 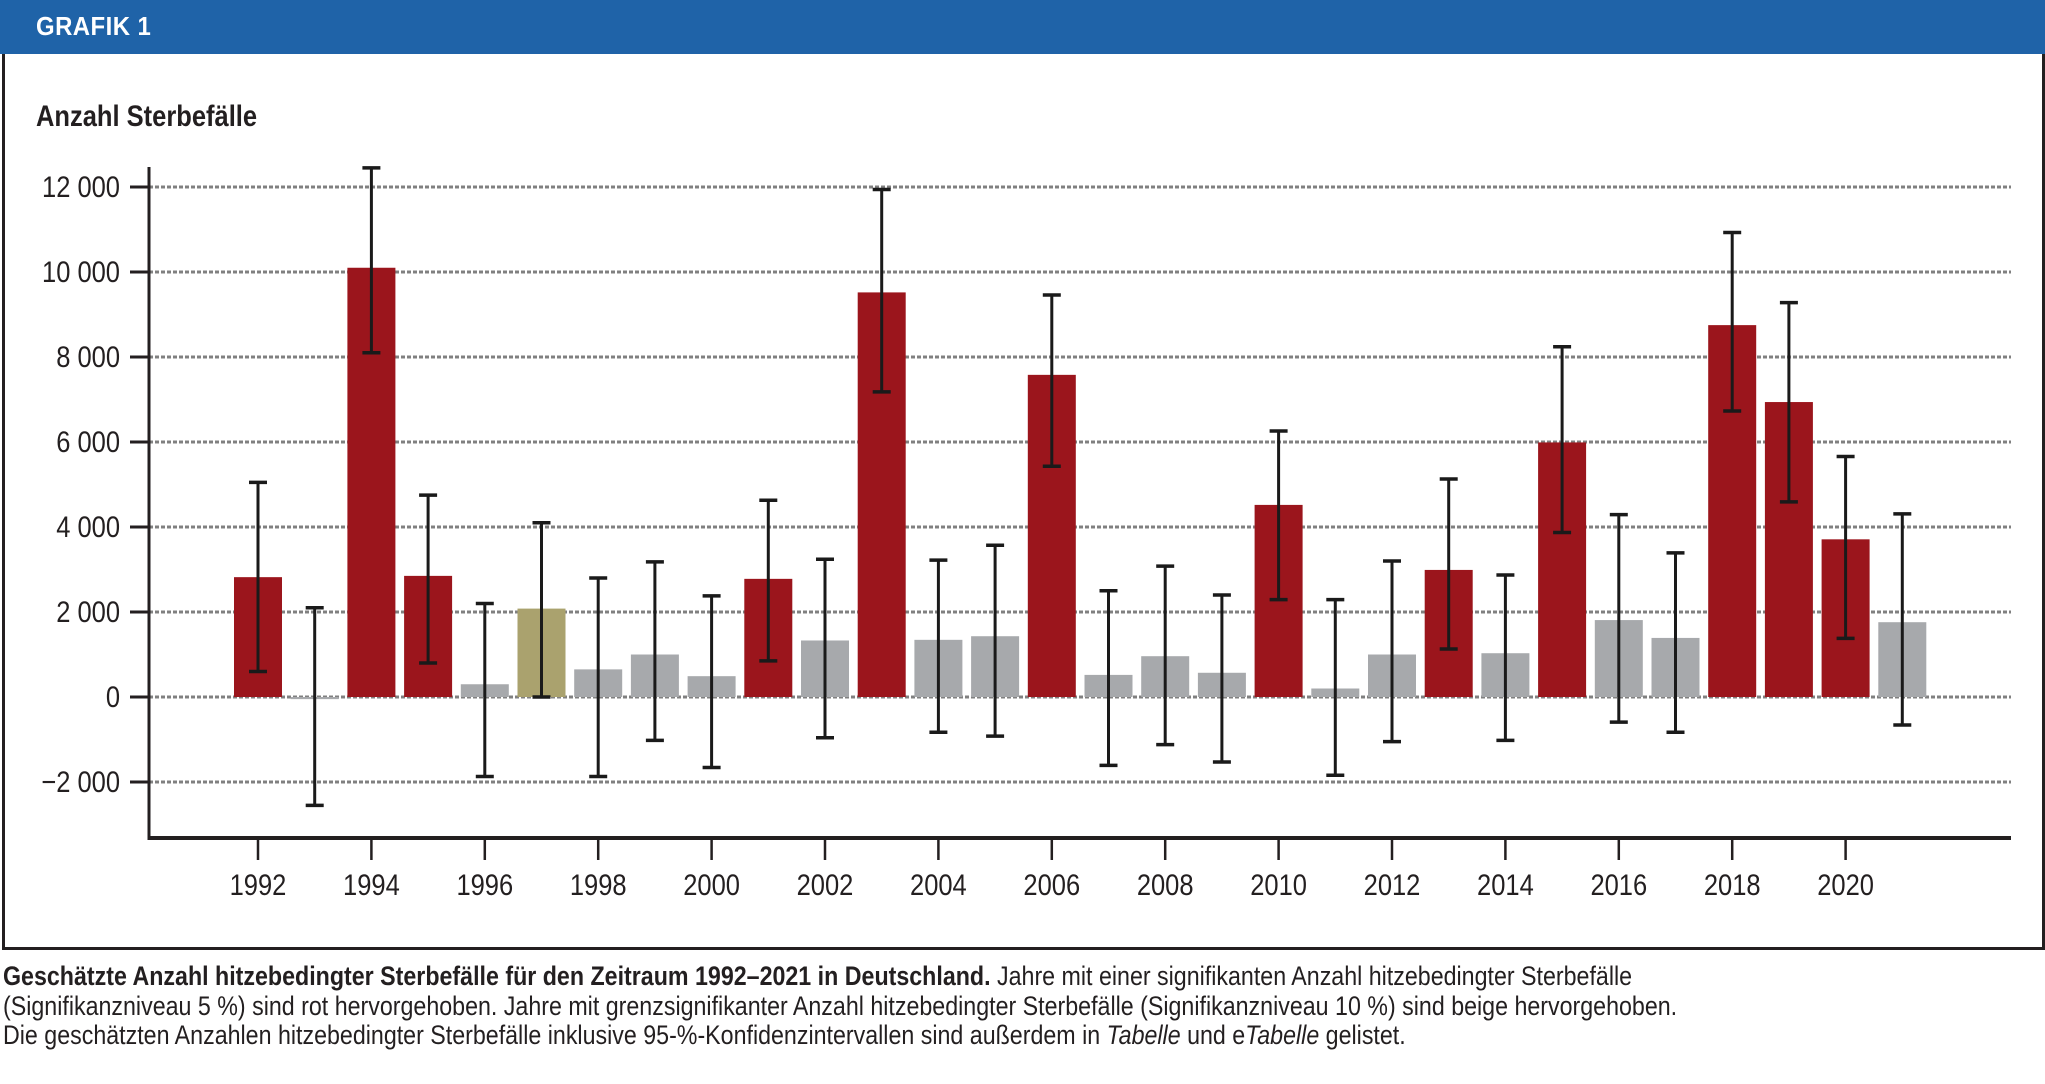 What do you see at coordinates (1213, 1035) in the screenshot?
I see `caption-text: und e` at bounding box center [1213, 1035].